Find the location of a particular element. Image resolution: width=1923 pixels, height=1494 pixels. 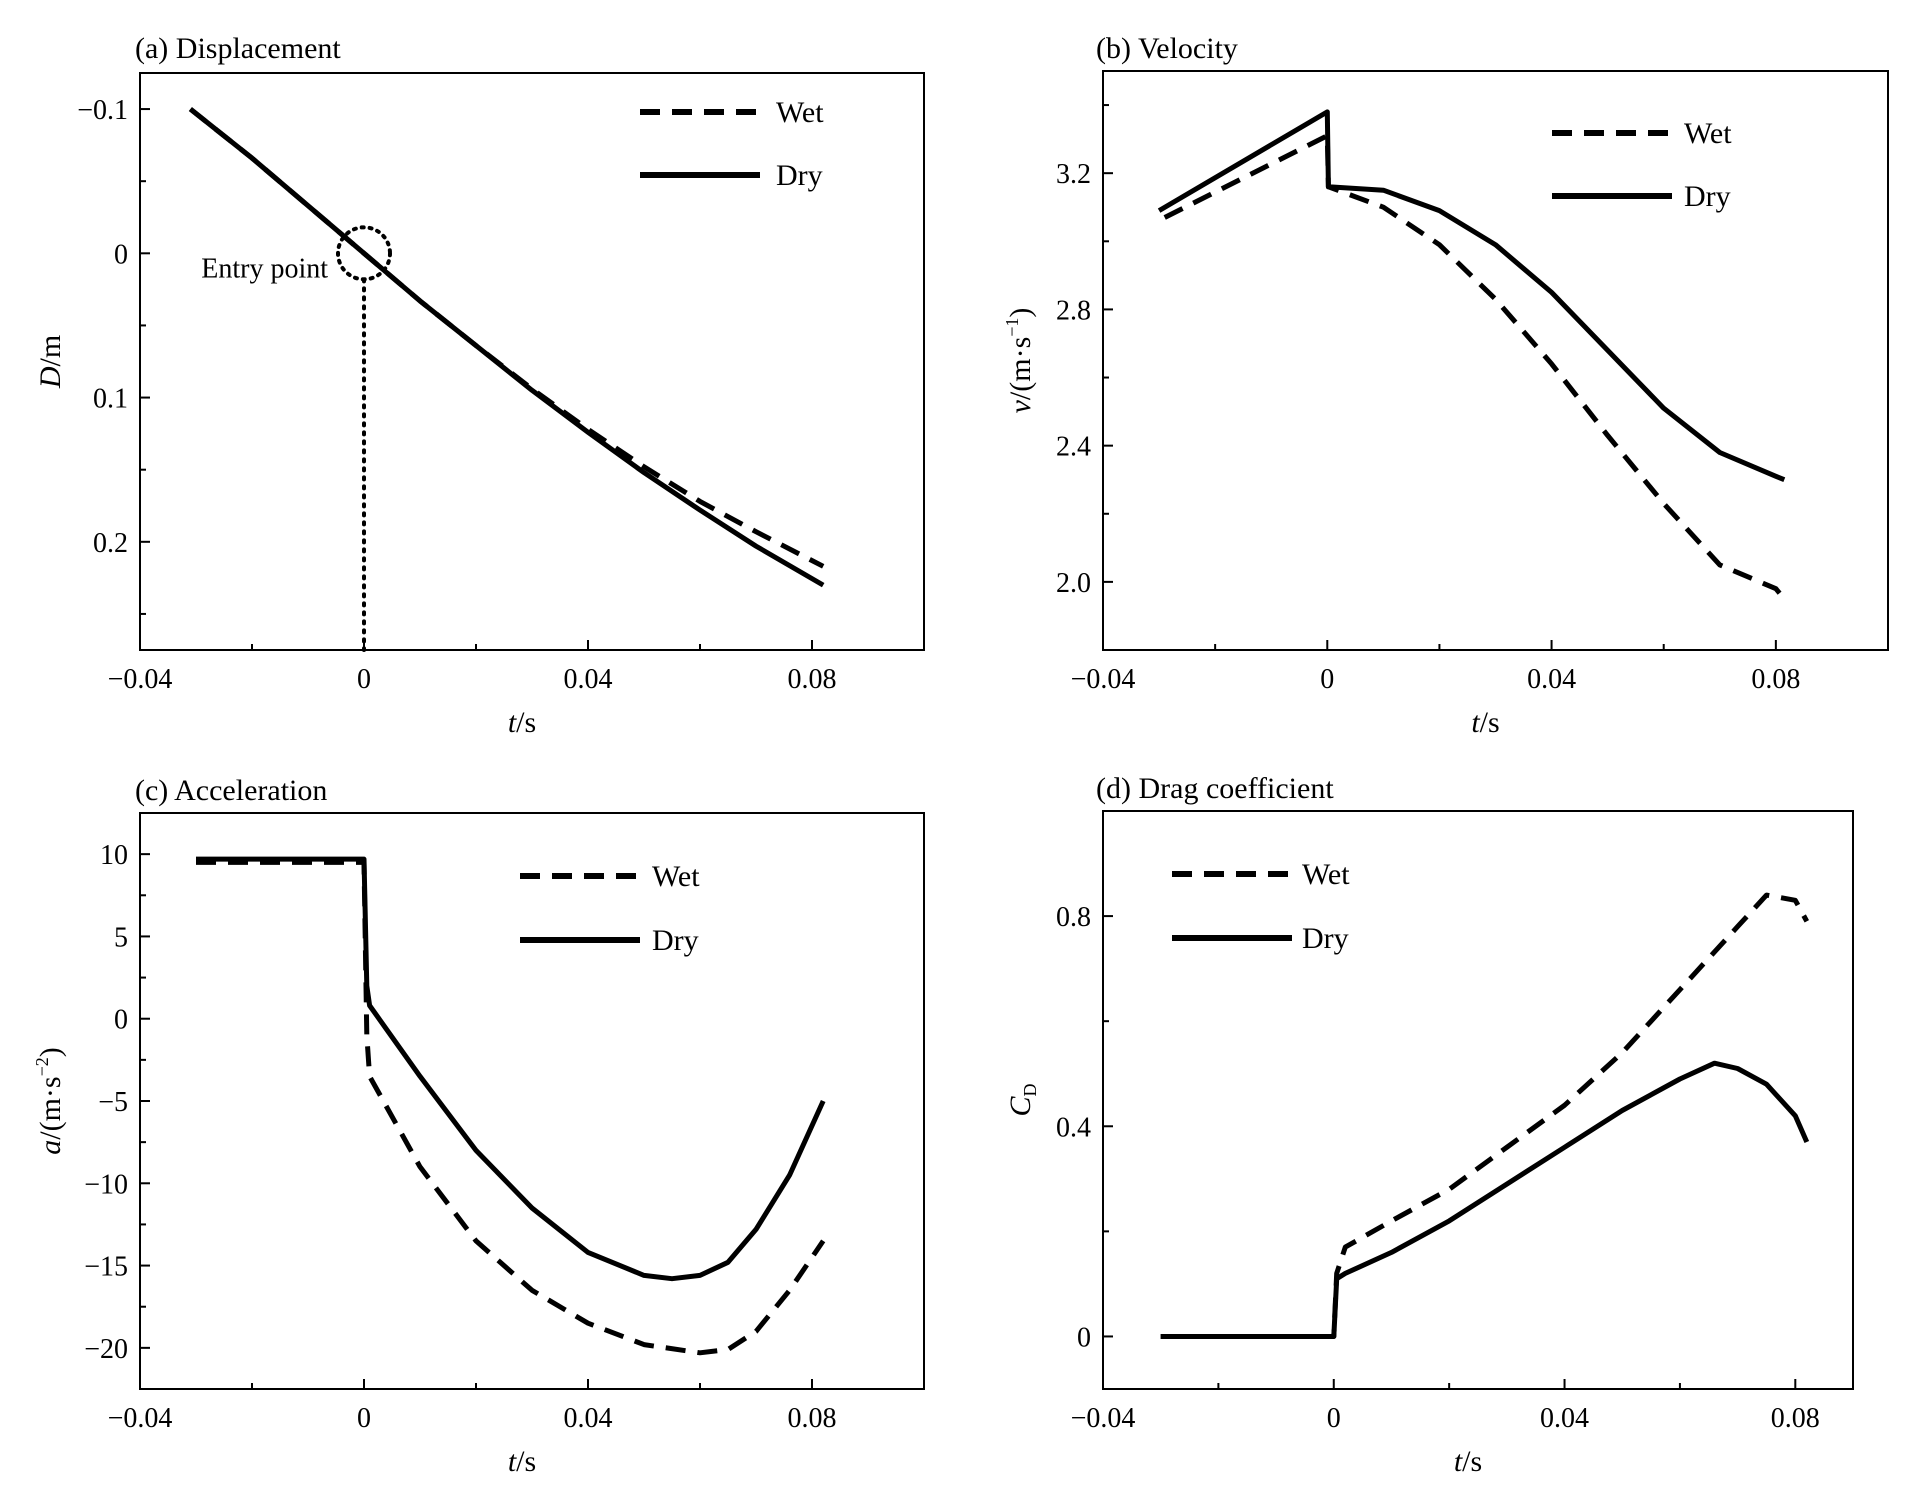

y-tick-label: 2.0 is located at coordinates (1073, 583).